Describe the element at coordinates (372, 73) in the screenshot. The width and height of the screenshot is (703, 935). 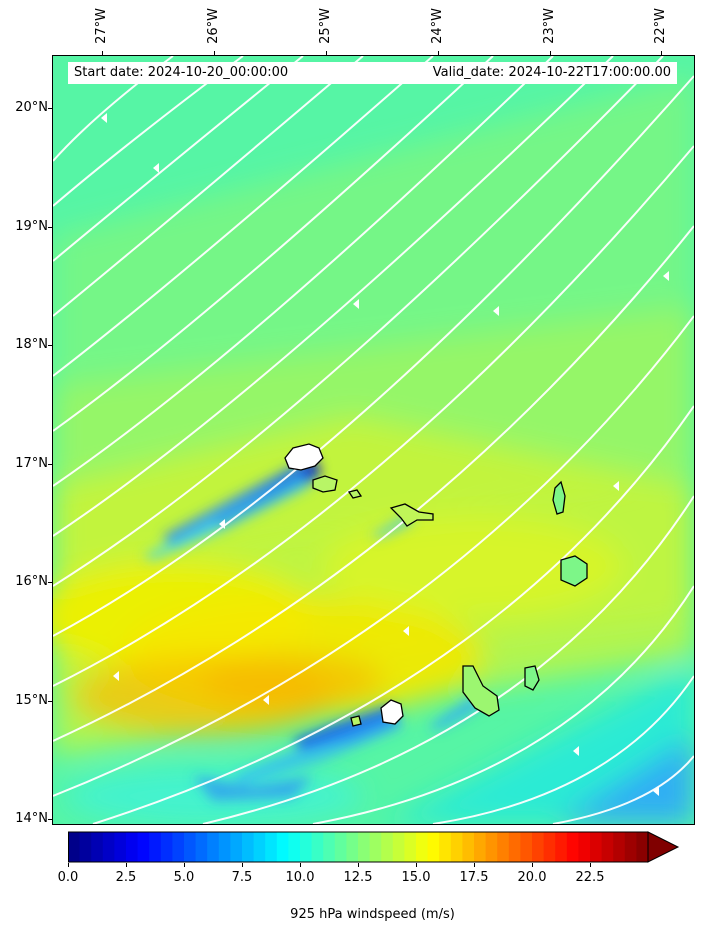
I see `date-info-box` at that location.